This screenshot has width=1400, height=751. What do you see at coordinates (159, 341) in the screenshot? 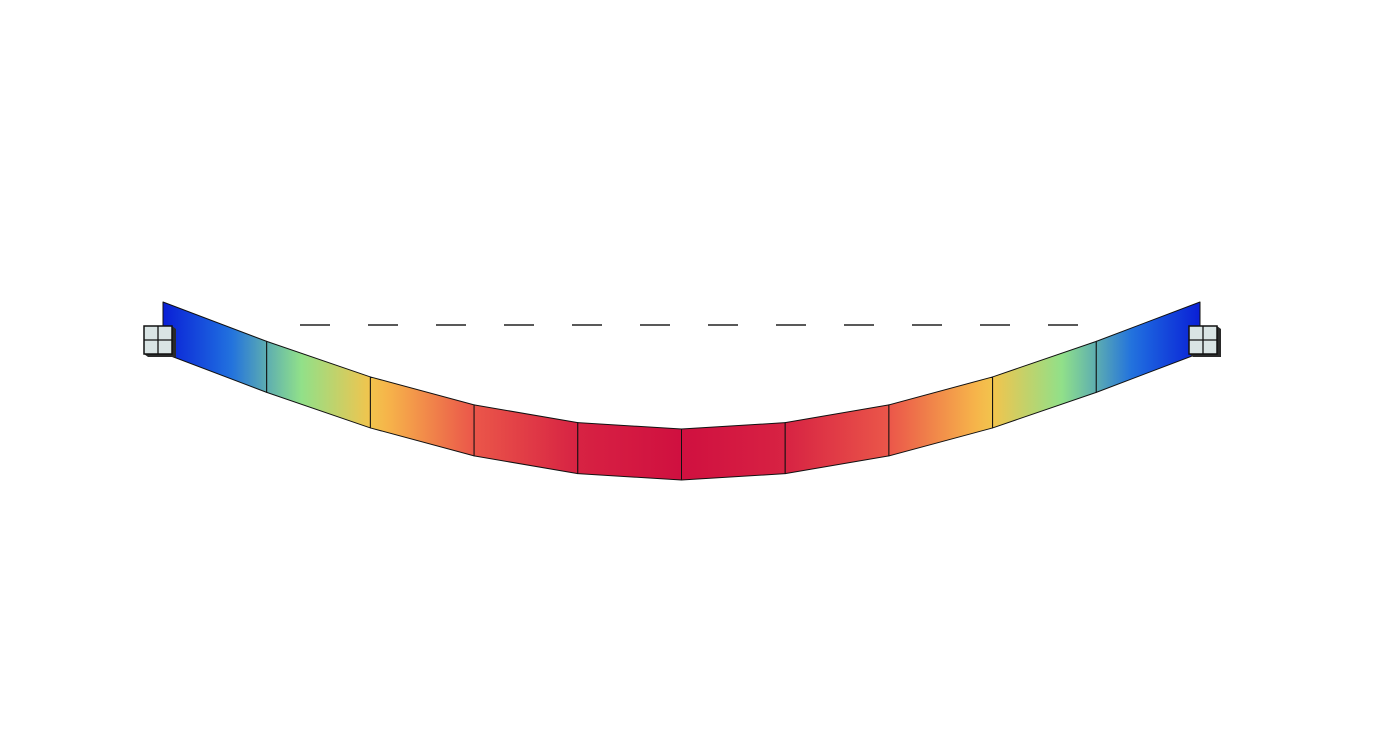
I see `left-fixed-support` at bounding box center [159, 341].